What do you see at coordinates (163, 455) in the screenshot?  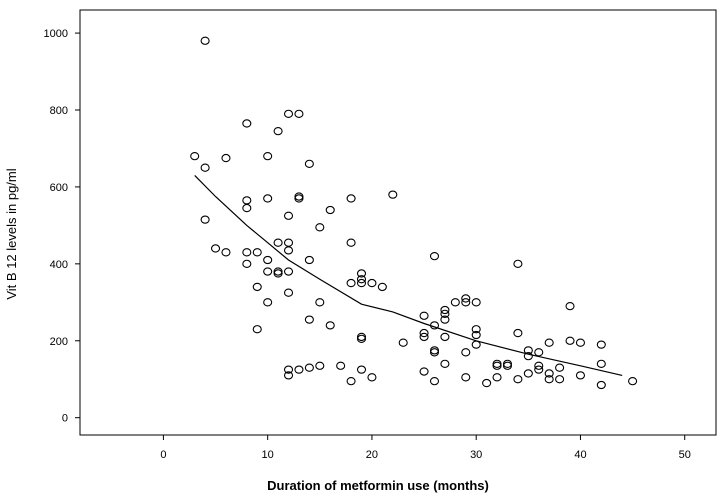 I see `x-tick-label: 0` at bounding box center [163, 455].